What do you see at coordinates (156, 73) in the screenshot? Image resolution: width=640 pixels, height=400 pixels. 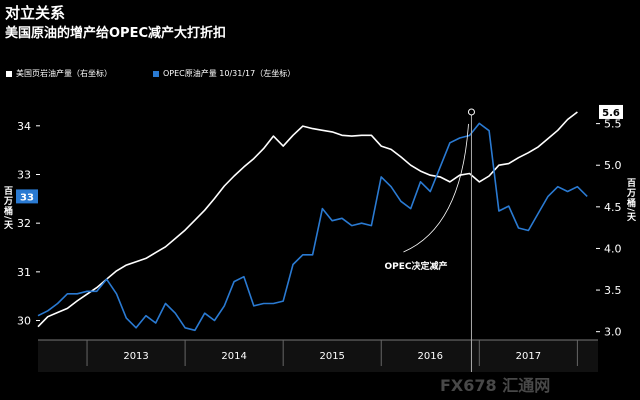 I see `legend-swatch-blue` at bounding box center [156, 73].